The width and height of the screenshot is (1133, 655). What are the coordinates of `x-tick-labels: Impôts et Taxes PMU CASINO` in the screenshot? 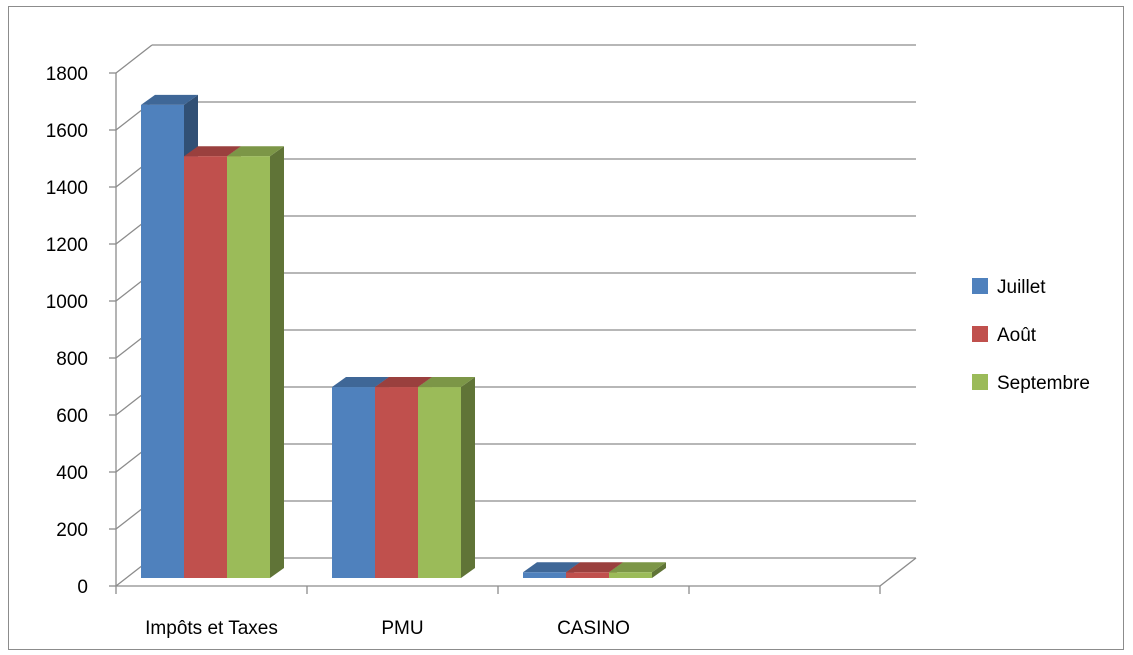 It's located at (387, 628).